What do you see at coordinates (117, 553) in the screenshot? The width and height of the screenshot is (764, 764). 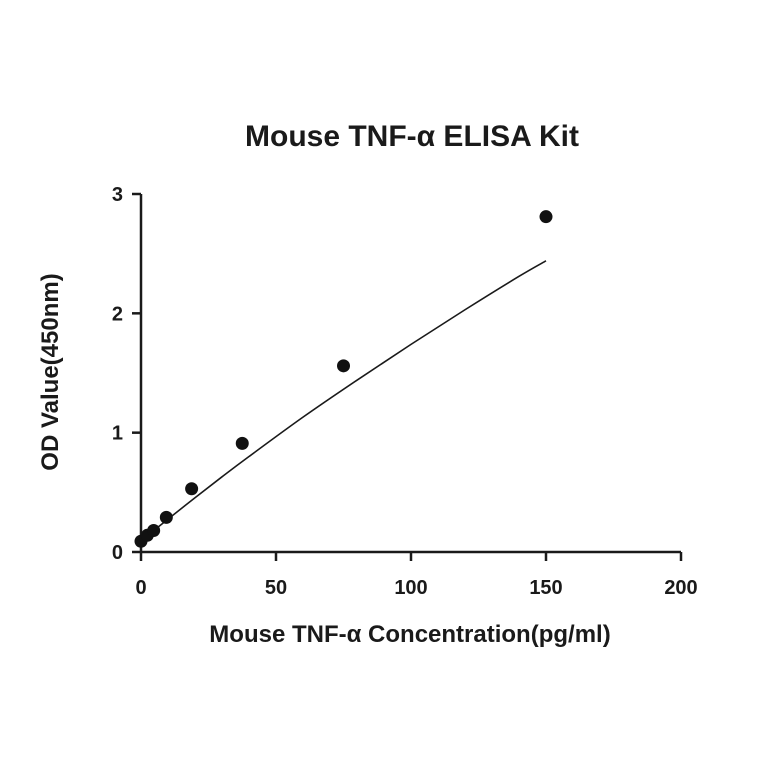 I see `y-tick-label: 0` at bounding box center [117, 553].